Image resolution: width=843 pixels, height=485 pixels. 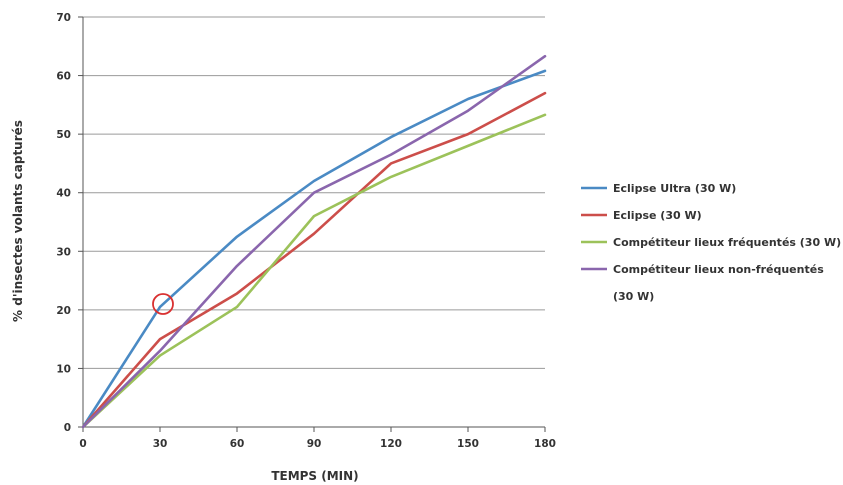 I want to click on x-tick-label: 180, so click(x=545, y=444).